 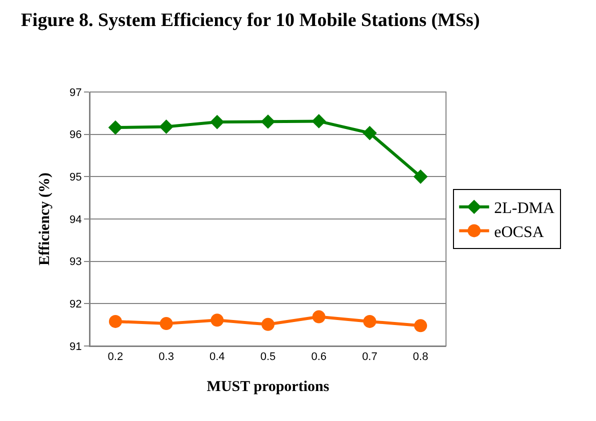 I want to click on x-tick-label: 0.7, so click(x=370, y=357).